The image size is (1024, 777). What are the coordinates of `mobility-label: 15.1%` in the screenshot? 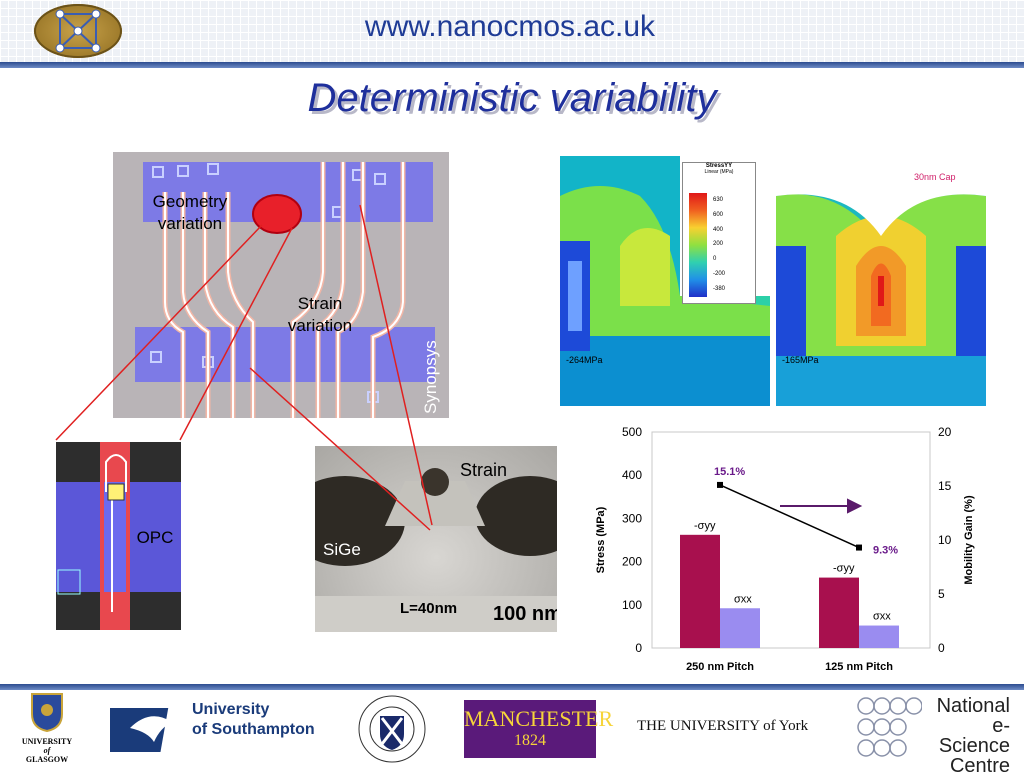 It's located at (729, 472).